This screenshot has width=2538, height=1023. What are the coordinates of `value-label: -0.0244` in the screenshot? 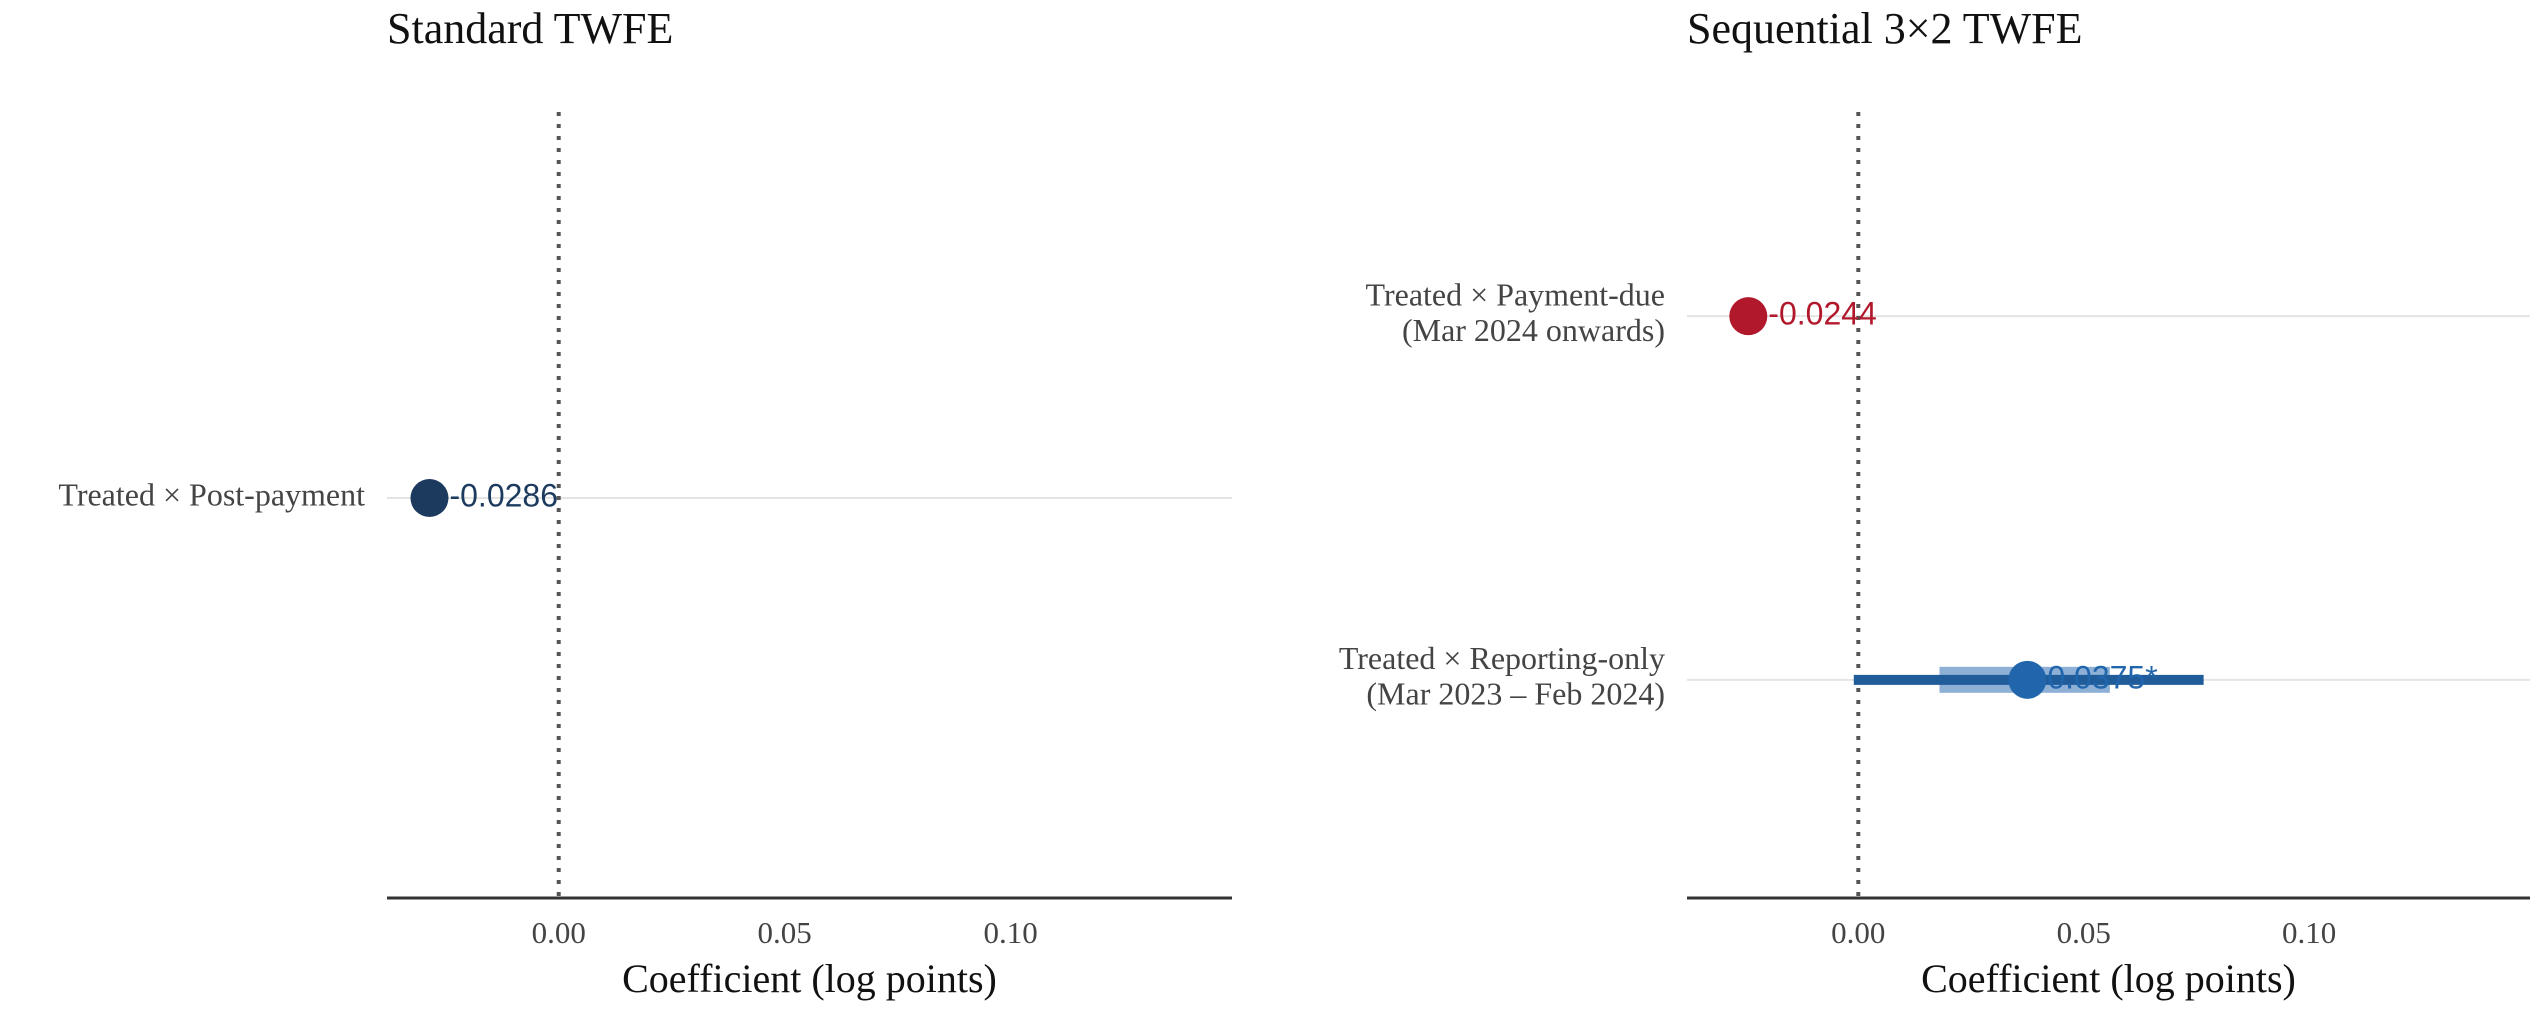 It's located at (1822, 314).